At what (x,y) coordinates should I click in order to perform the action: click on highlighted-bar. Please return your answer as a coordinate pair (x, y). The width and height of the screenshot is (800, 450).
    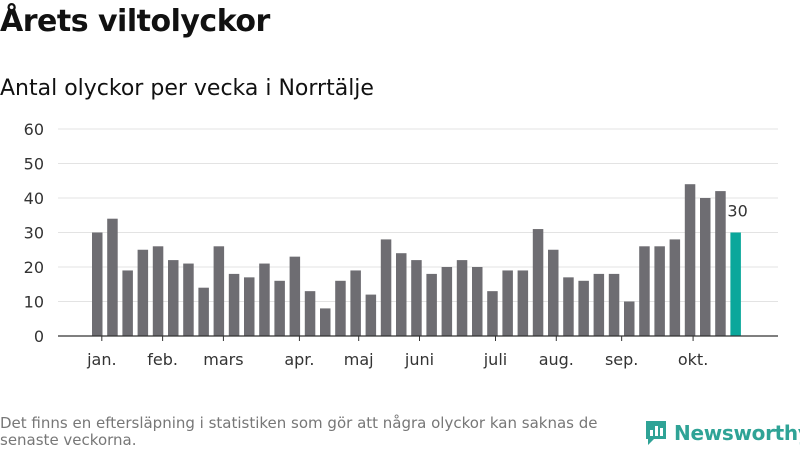
    Looking at the image, I should click on (735, 284).